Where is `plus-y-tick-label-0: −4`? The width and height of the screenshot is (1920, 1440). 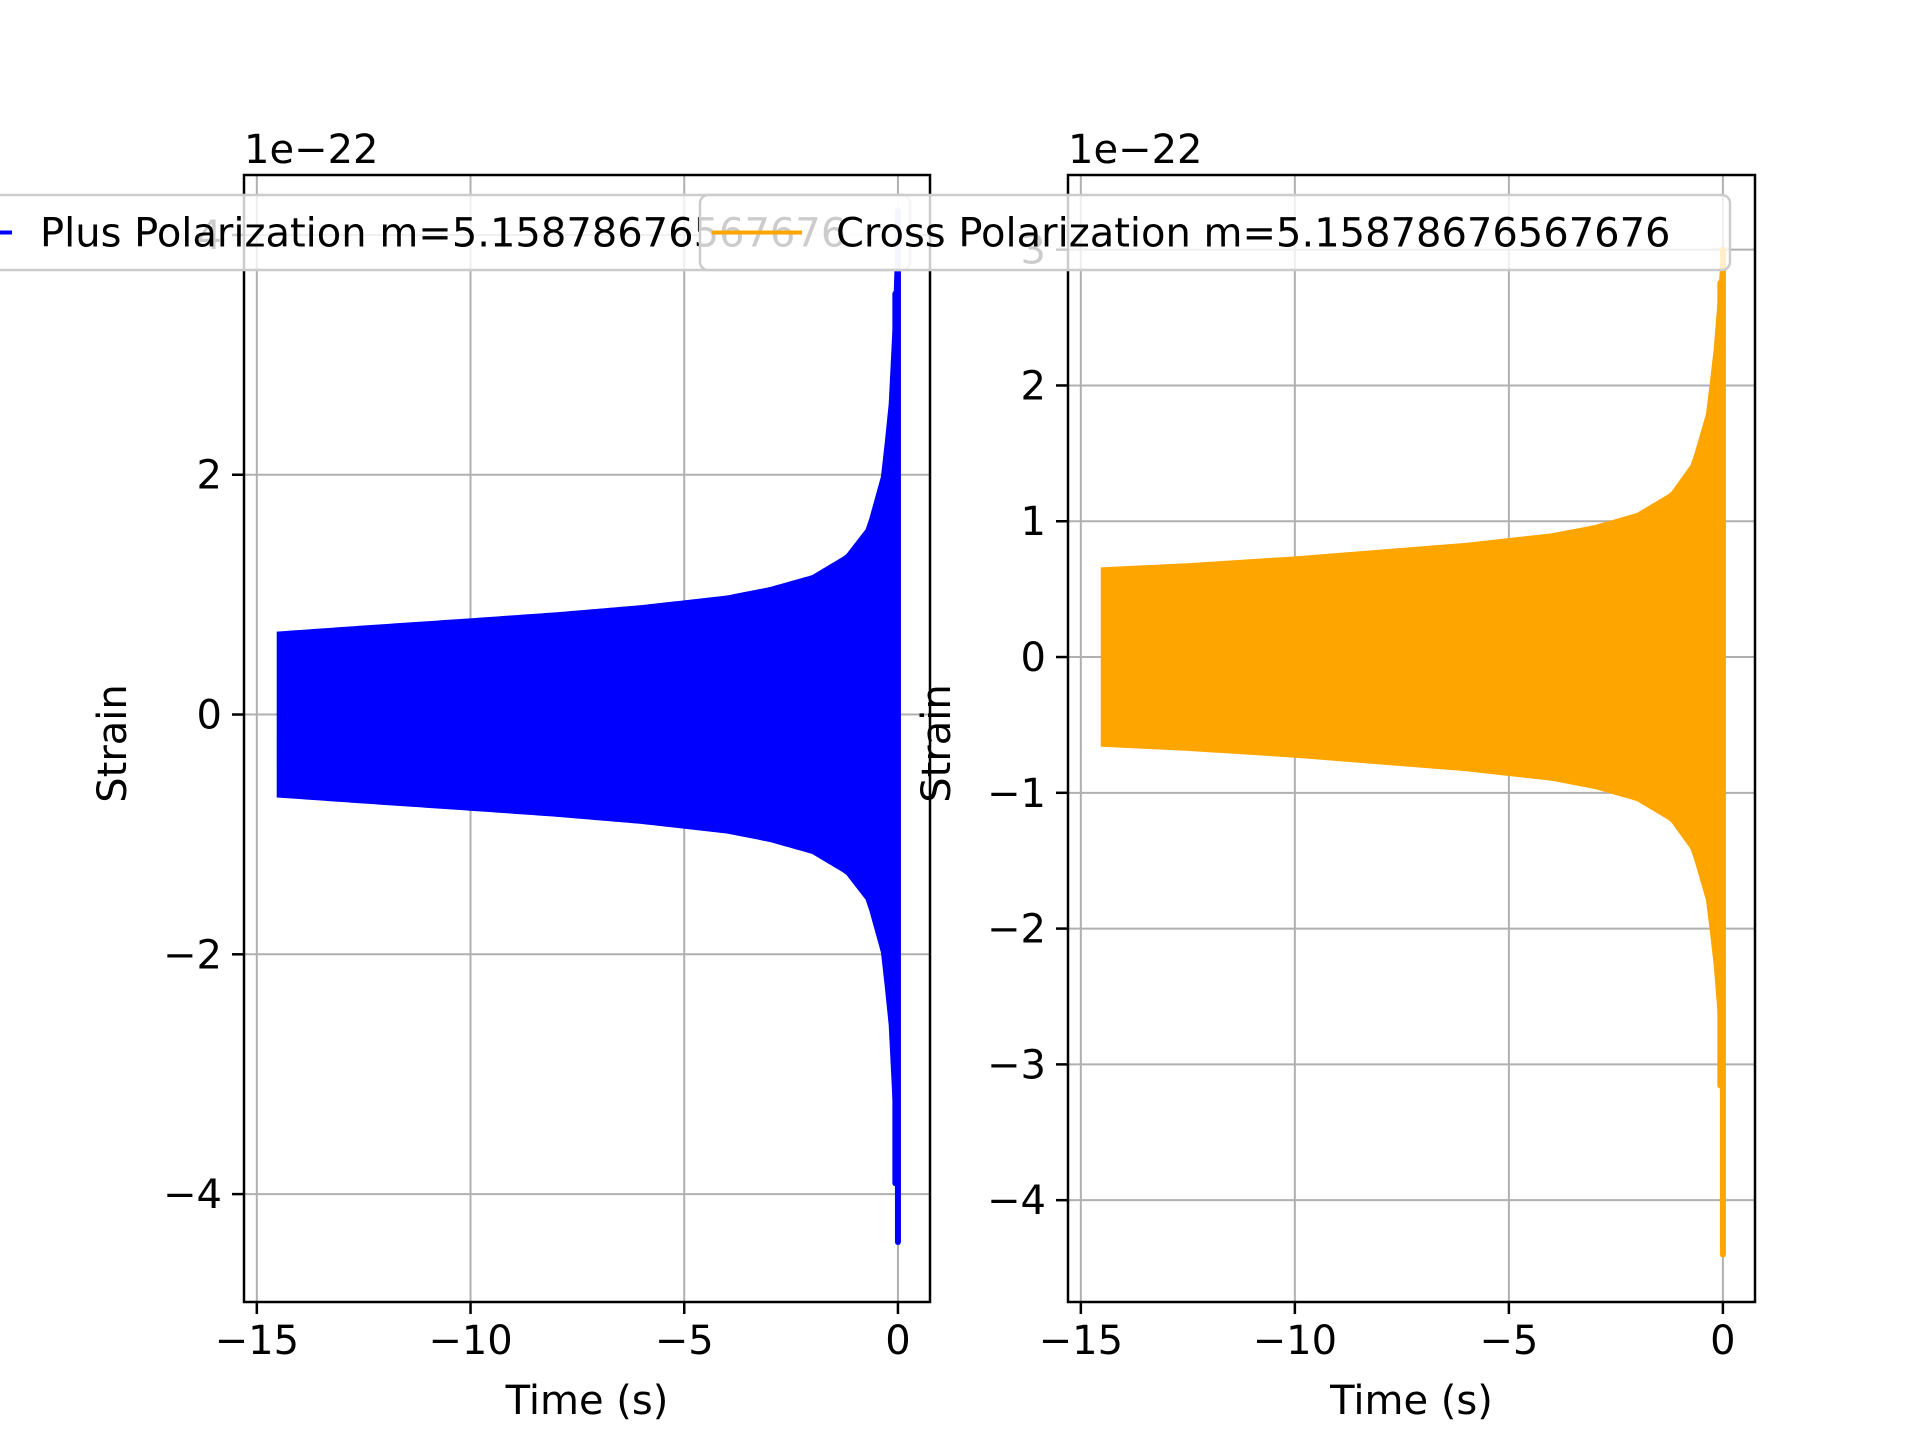
plus-y-tick-label-0: −4 is located at coordinates (192, 1195).